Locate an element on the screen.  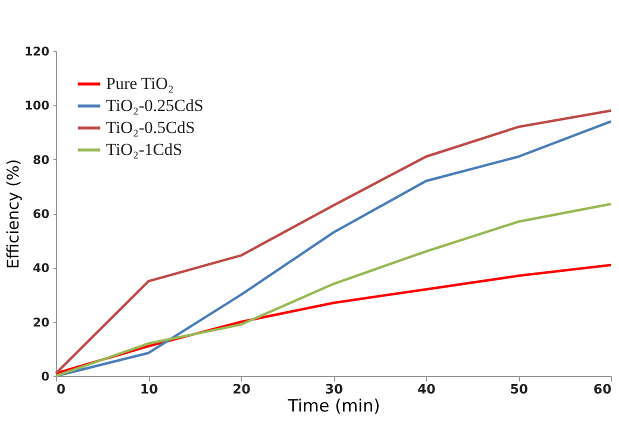
x-tick-label: 50 is located at coordinates (519, 390).